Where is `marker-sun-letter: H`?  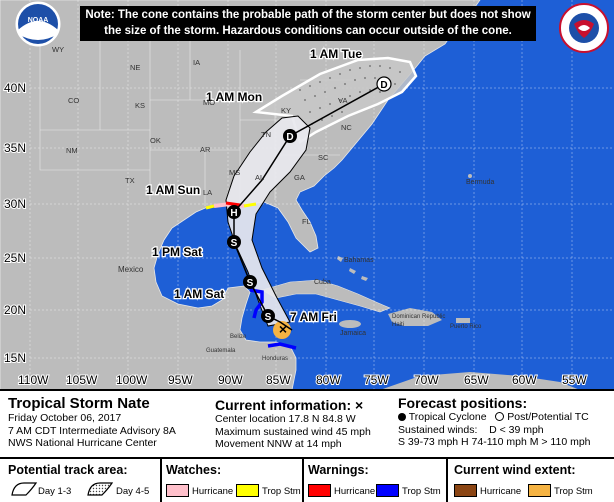
marker-sun-letter: H is located at coordinates (233, 213).